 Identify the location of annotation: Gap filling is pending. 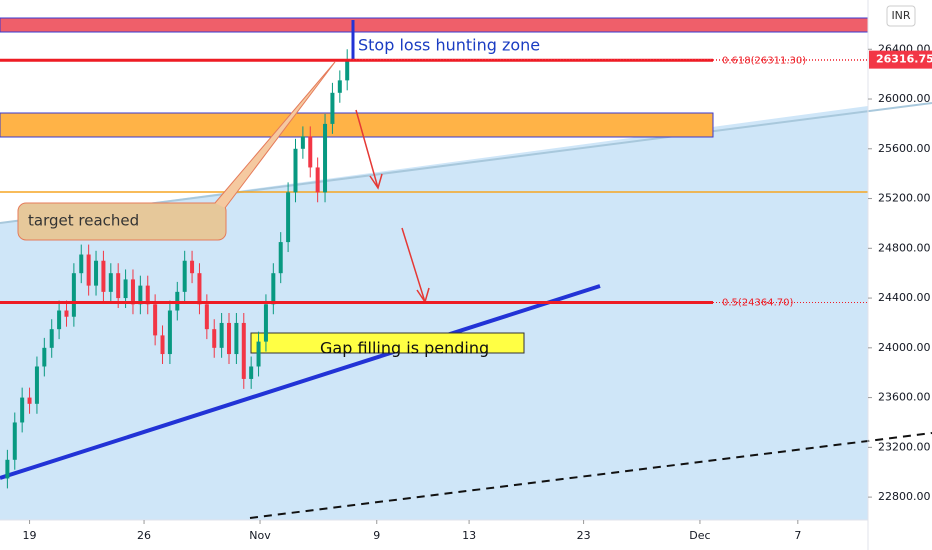
(404, 348).